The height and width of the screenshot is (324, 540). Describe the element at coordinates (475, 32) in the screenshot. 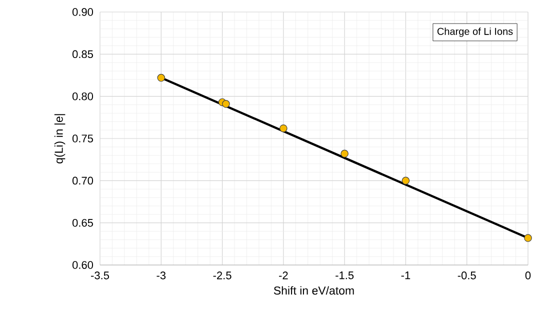

I see `annotation: Charge of Li Ions` at that location.